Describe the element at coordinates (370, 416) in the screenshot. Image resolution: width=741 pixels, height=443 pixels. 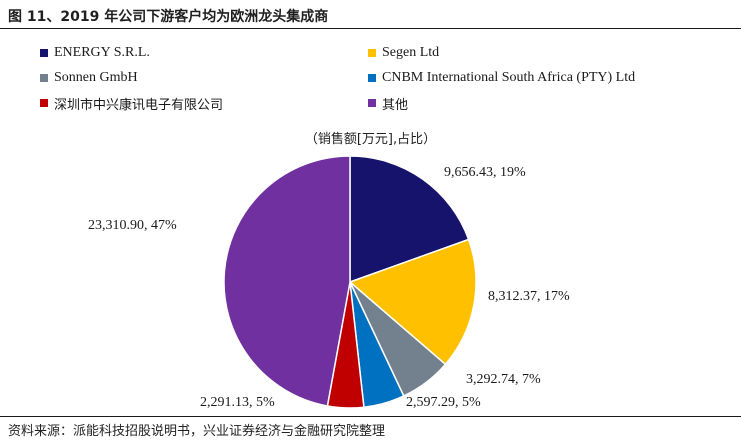
I see `source-rule` at that location.